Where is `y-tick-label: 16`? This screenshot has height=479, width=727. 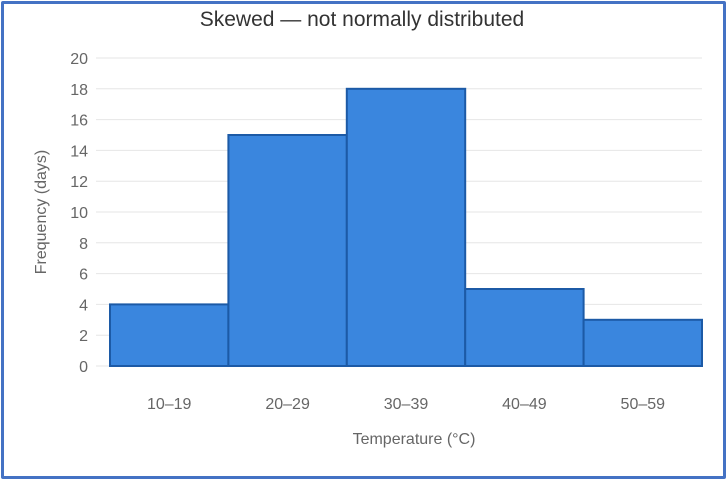
y-tick-label: 16 is located at coordinates (79, 121).